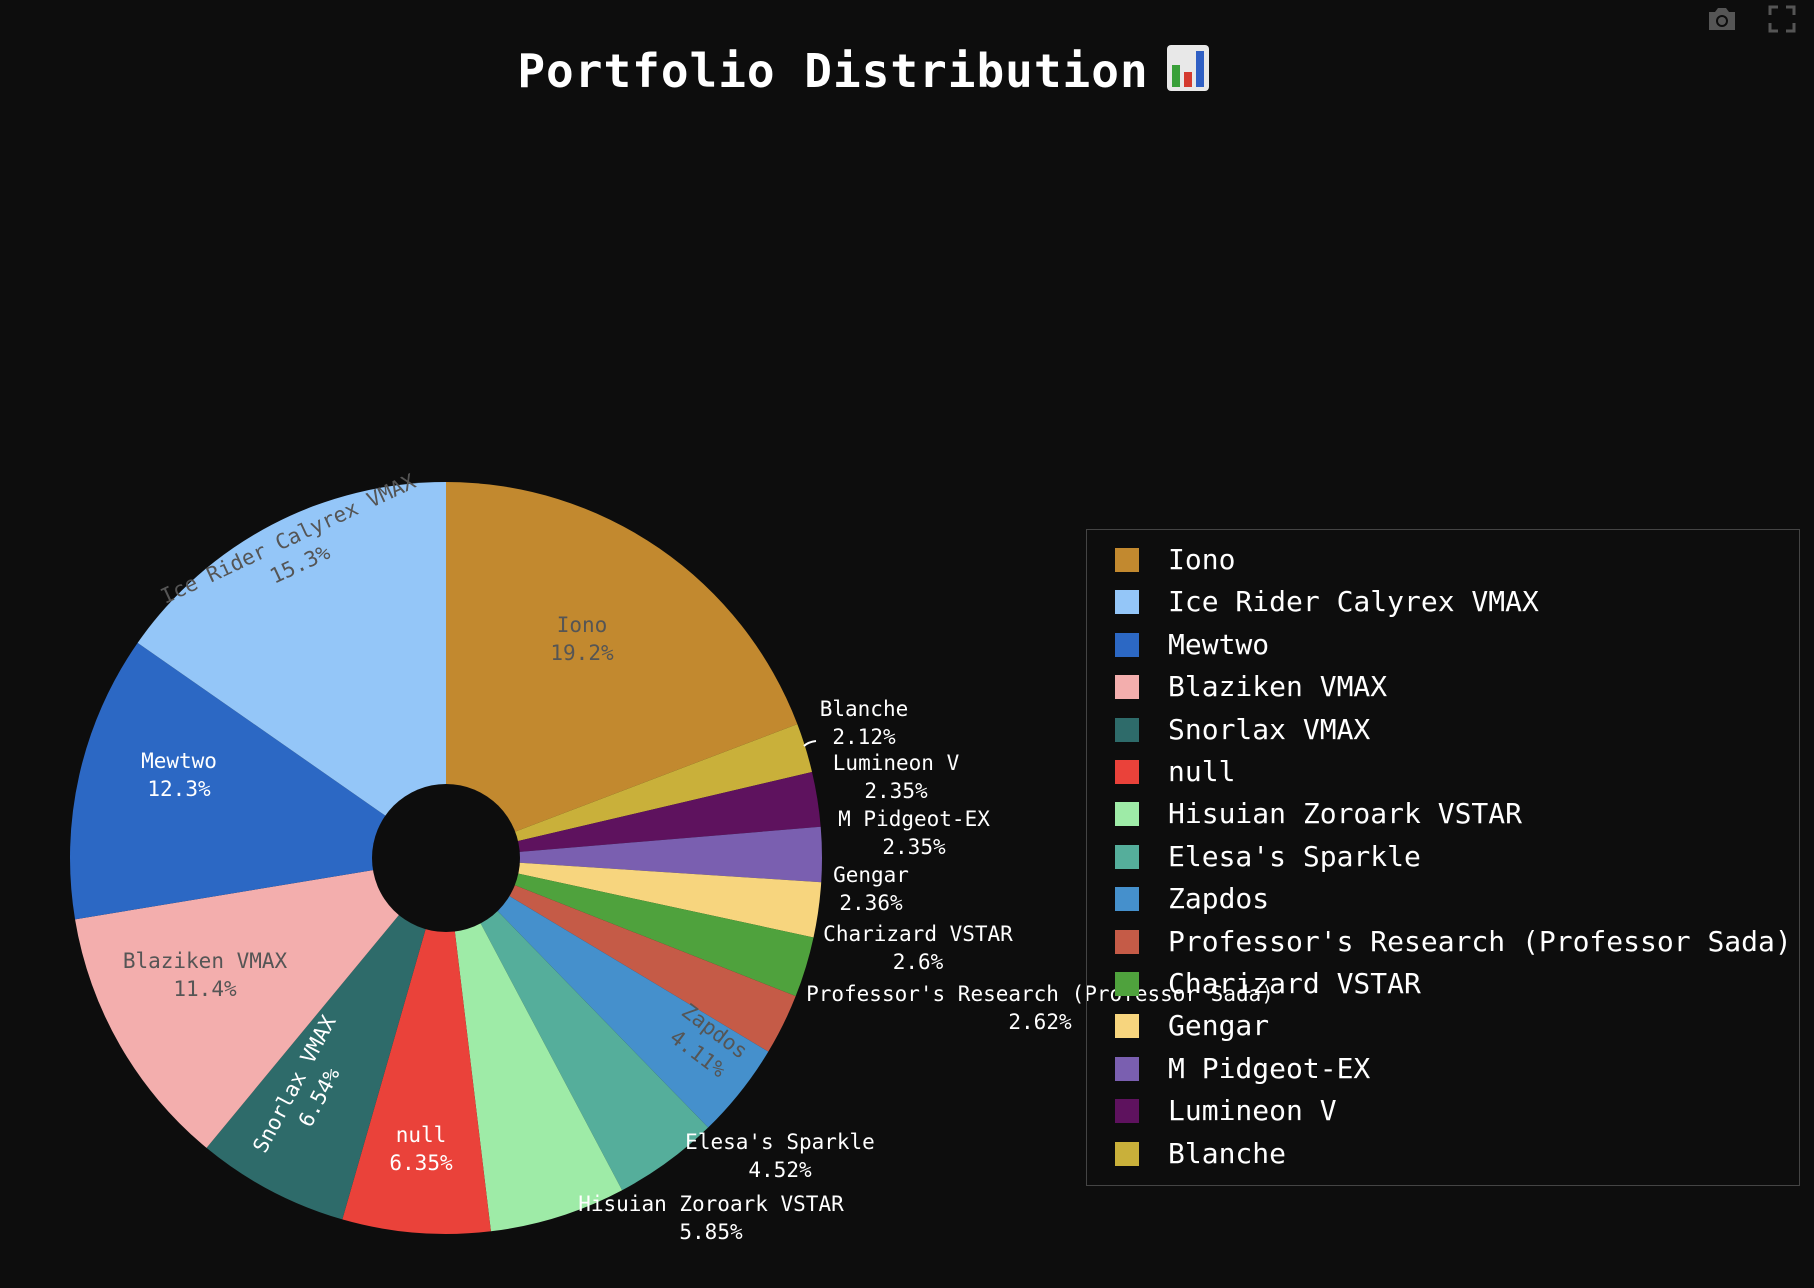 This screenshot has width=1814, height=1288. Describe the element at coordinates (634, 898) in the screenshot. I see `slice-gengar` at that location.